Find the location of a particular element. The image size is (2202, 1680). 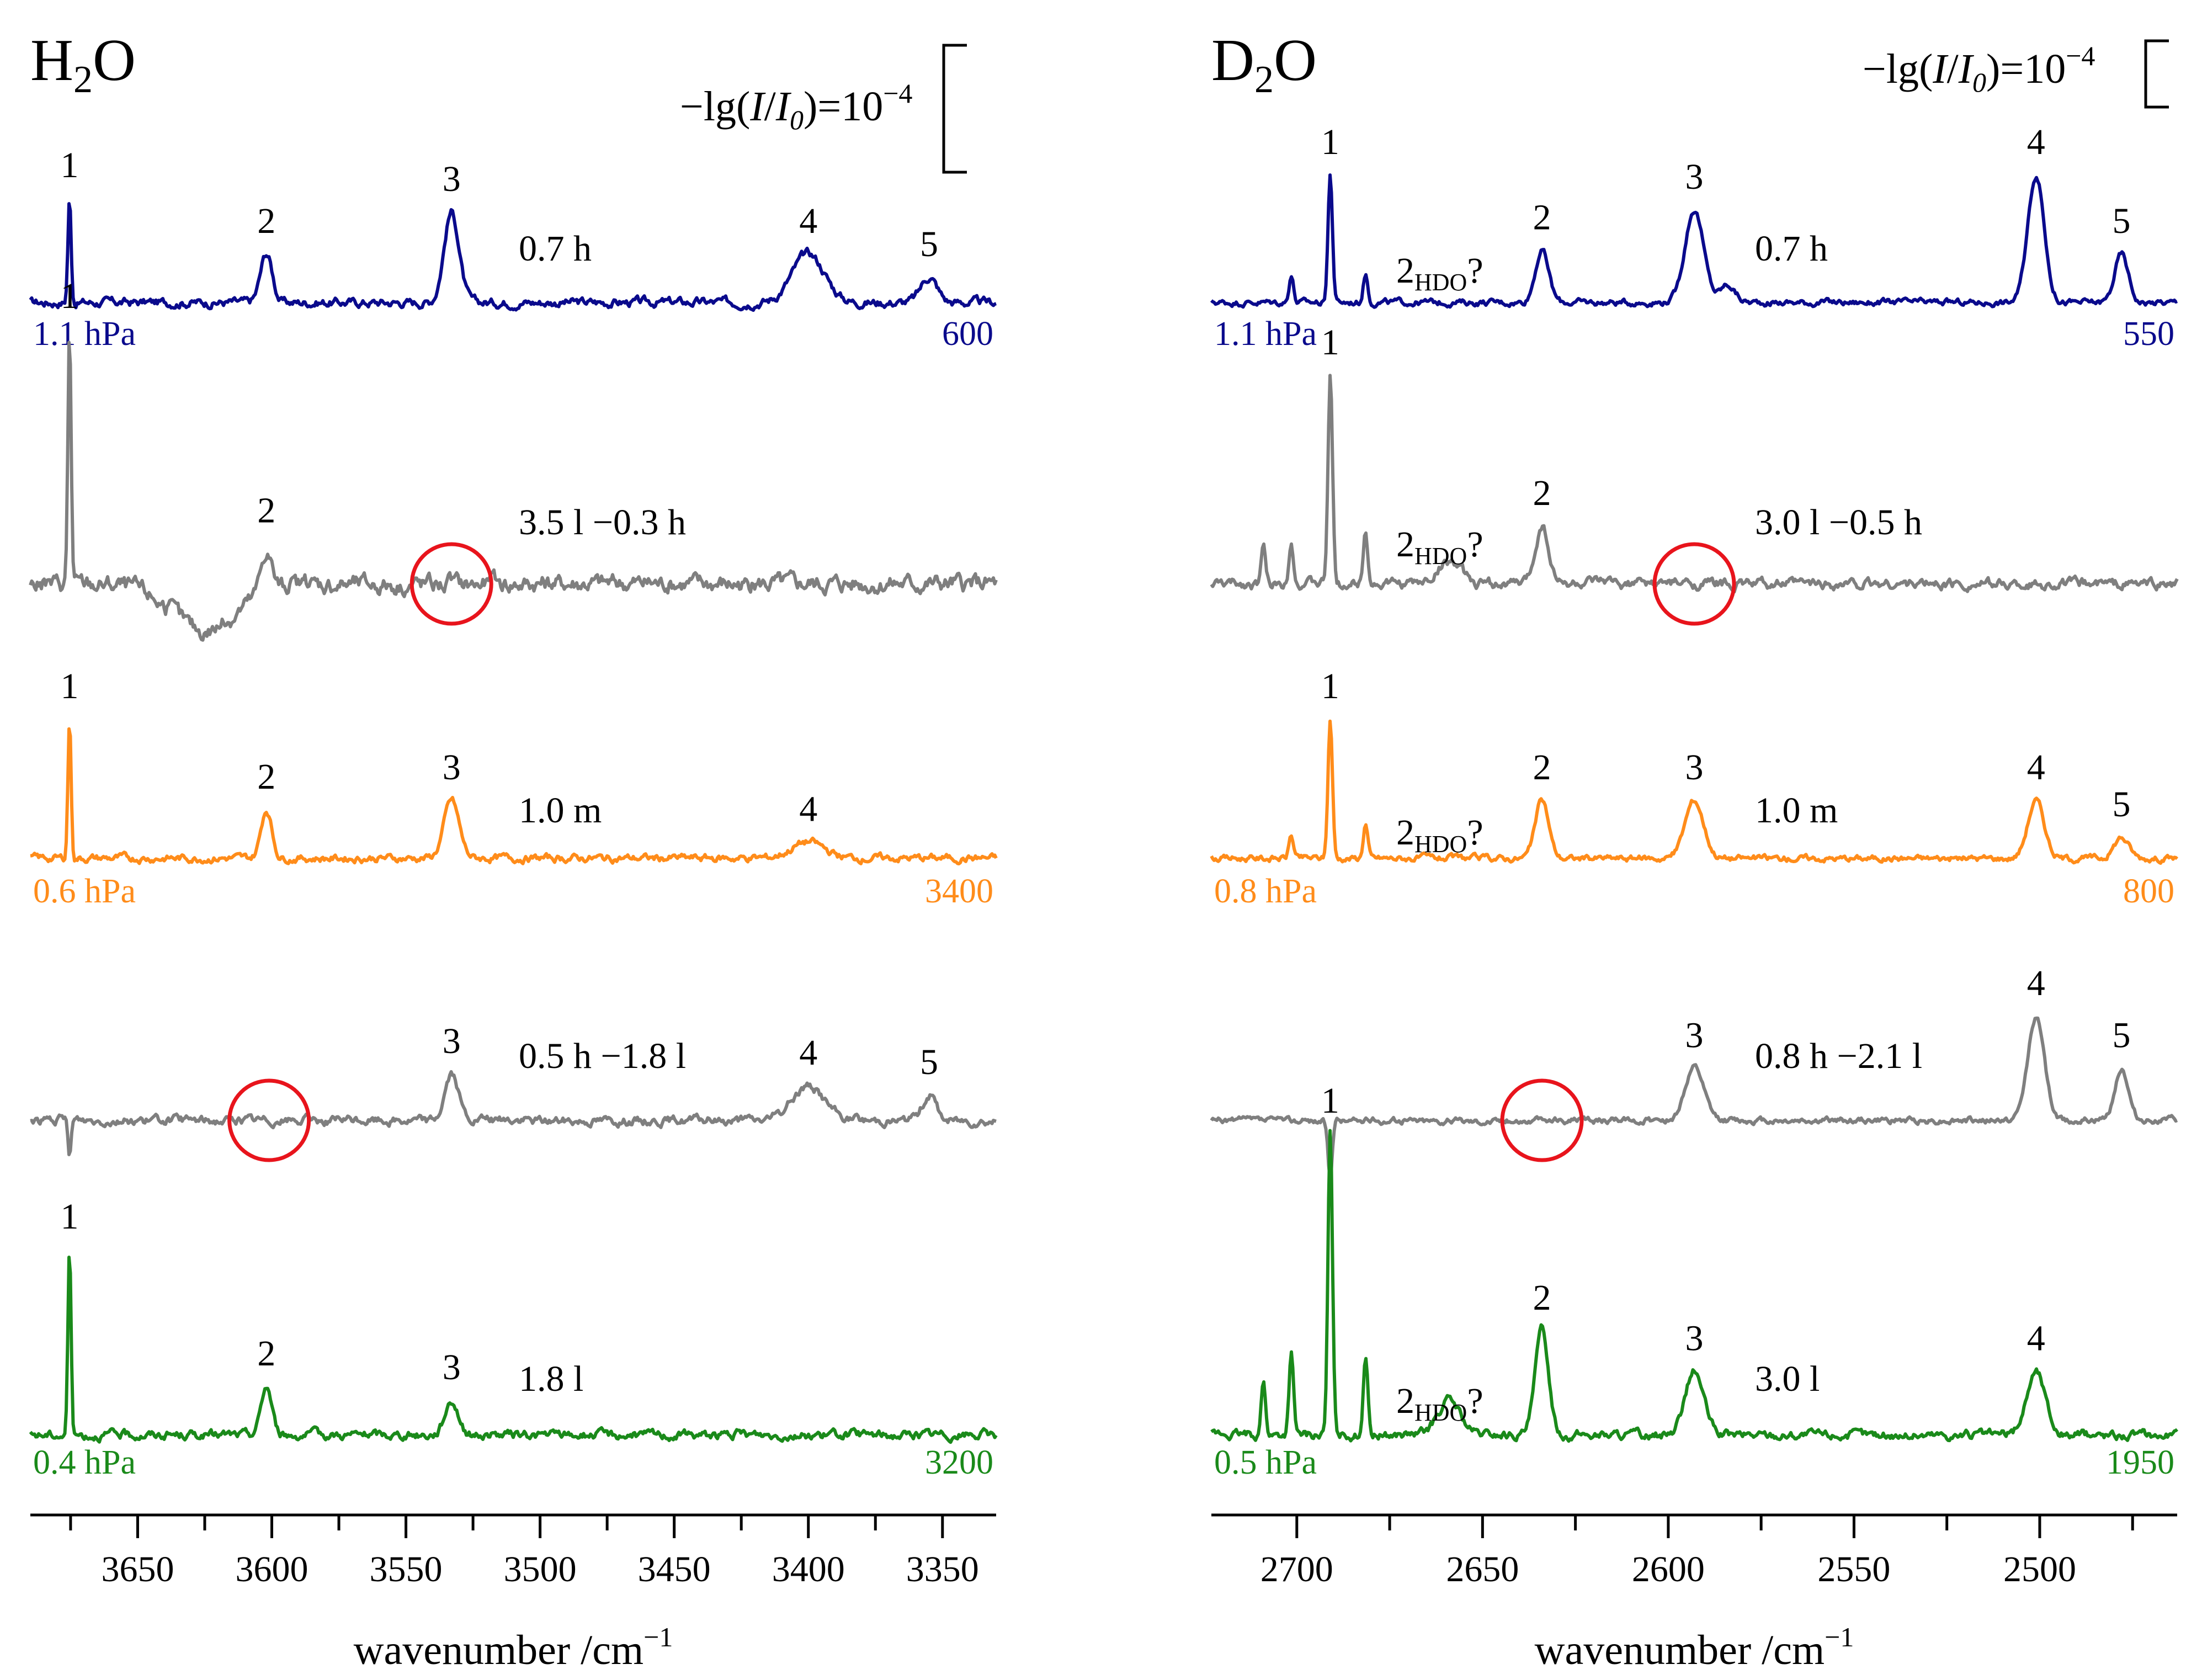

scale-factor-label: 3200 is located at coordinates (959, 1462).